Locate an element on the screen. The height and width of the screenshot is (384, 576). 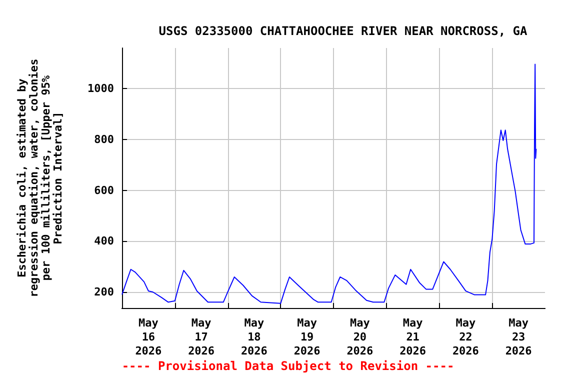
x-tick-label: May 21 2026 is located at coordinates (413, 337).